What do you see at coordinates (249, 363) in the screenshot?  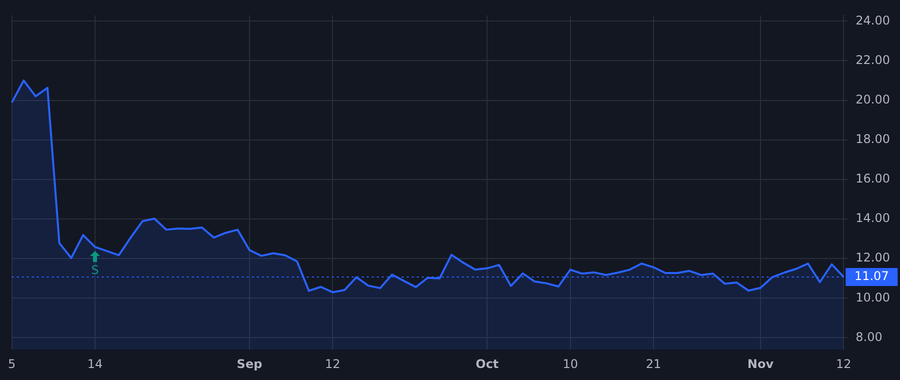 I see `x-tick-label: Sep` at bounding box center [249, 363].